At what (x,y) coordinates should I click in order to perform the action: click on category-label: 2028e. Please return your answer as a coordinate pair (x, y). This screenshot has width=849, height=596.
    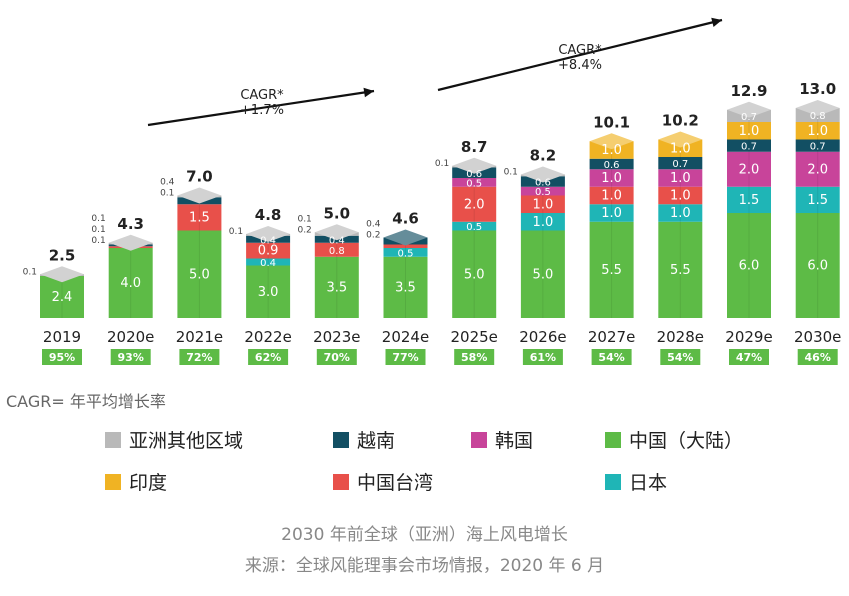
    Looking at the image, I should click on (680, 337).